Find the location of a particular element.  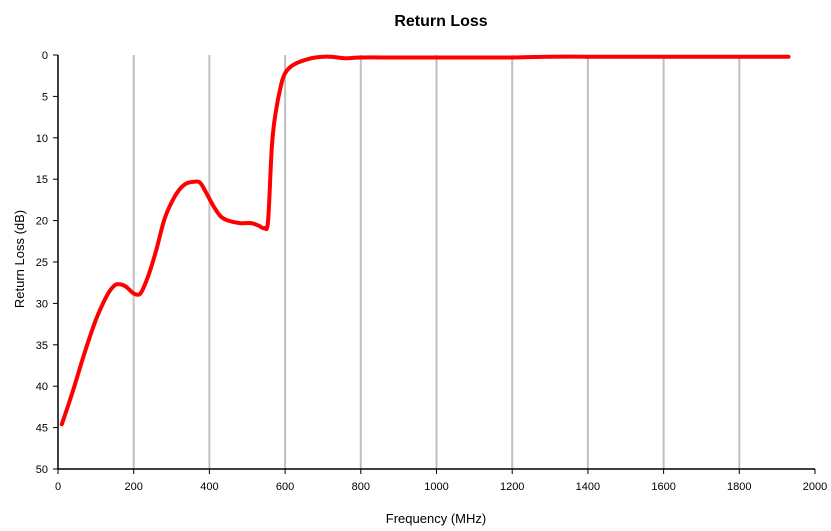

x-tick-label: 200 is located at coordinates (134, 487).